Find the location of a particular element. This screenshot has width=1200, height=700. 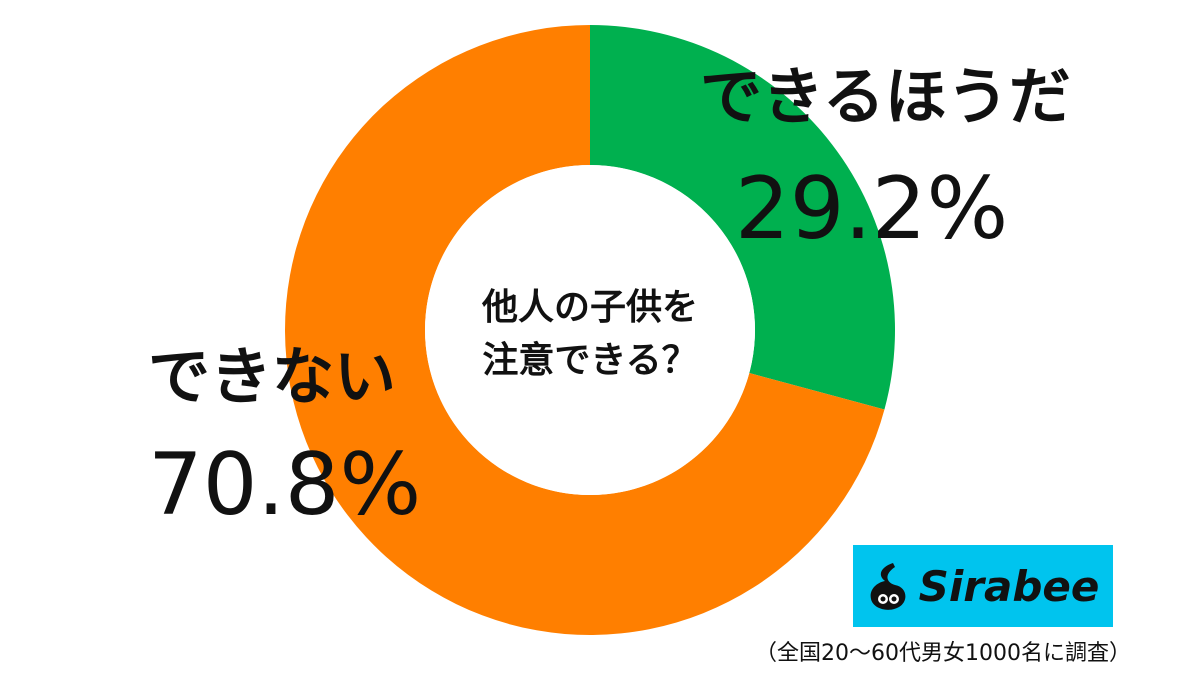

slice-label-cannot: できない is located at coordinates (272, 376).